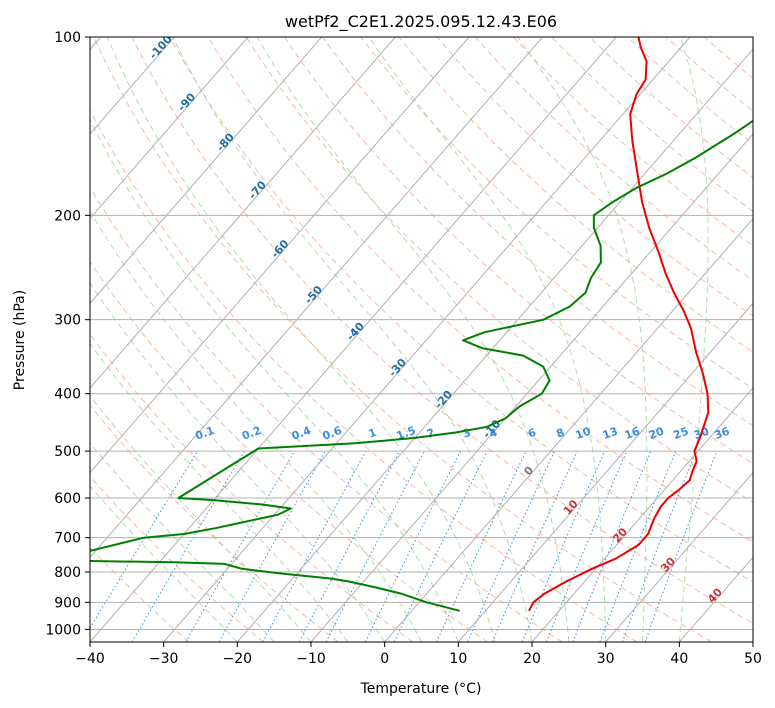  What do you see at coordinates (20, 340) in the screenshot?
I see `y-axis-label: Pressure (hPa)` at bounding box center [20, 340].